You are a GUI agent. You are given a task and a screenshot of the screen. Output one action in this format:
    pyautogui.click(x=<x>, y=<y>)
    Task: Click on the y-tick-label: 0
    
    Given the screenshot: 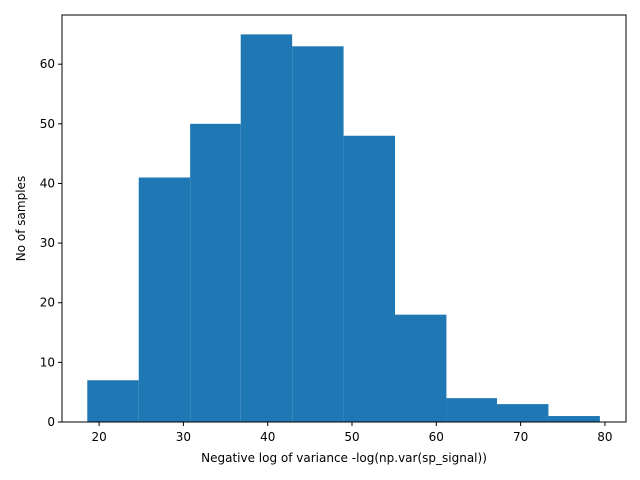 What is the action you would take?
    pyautogui.click(x=51, y=422)
    